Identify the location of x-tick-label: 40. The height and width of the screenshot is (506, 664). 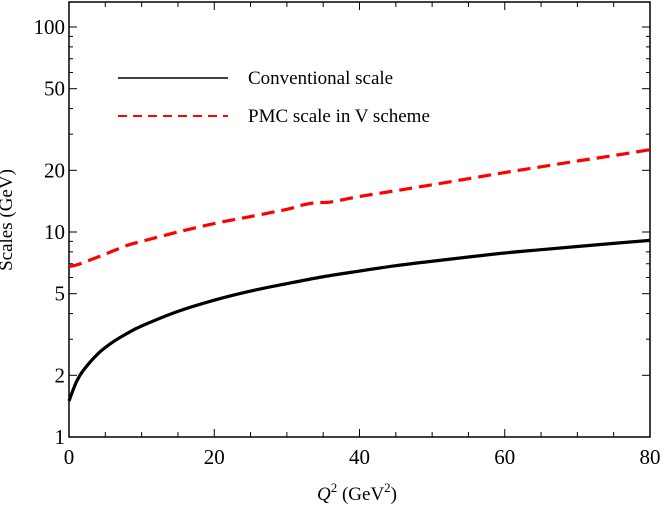
(359, 457).